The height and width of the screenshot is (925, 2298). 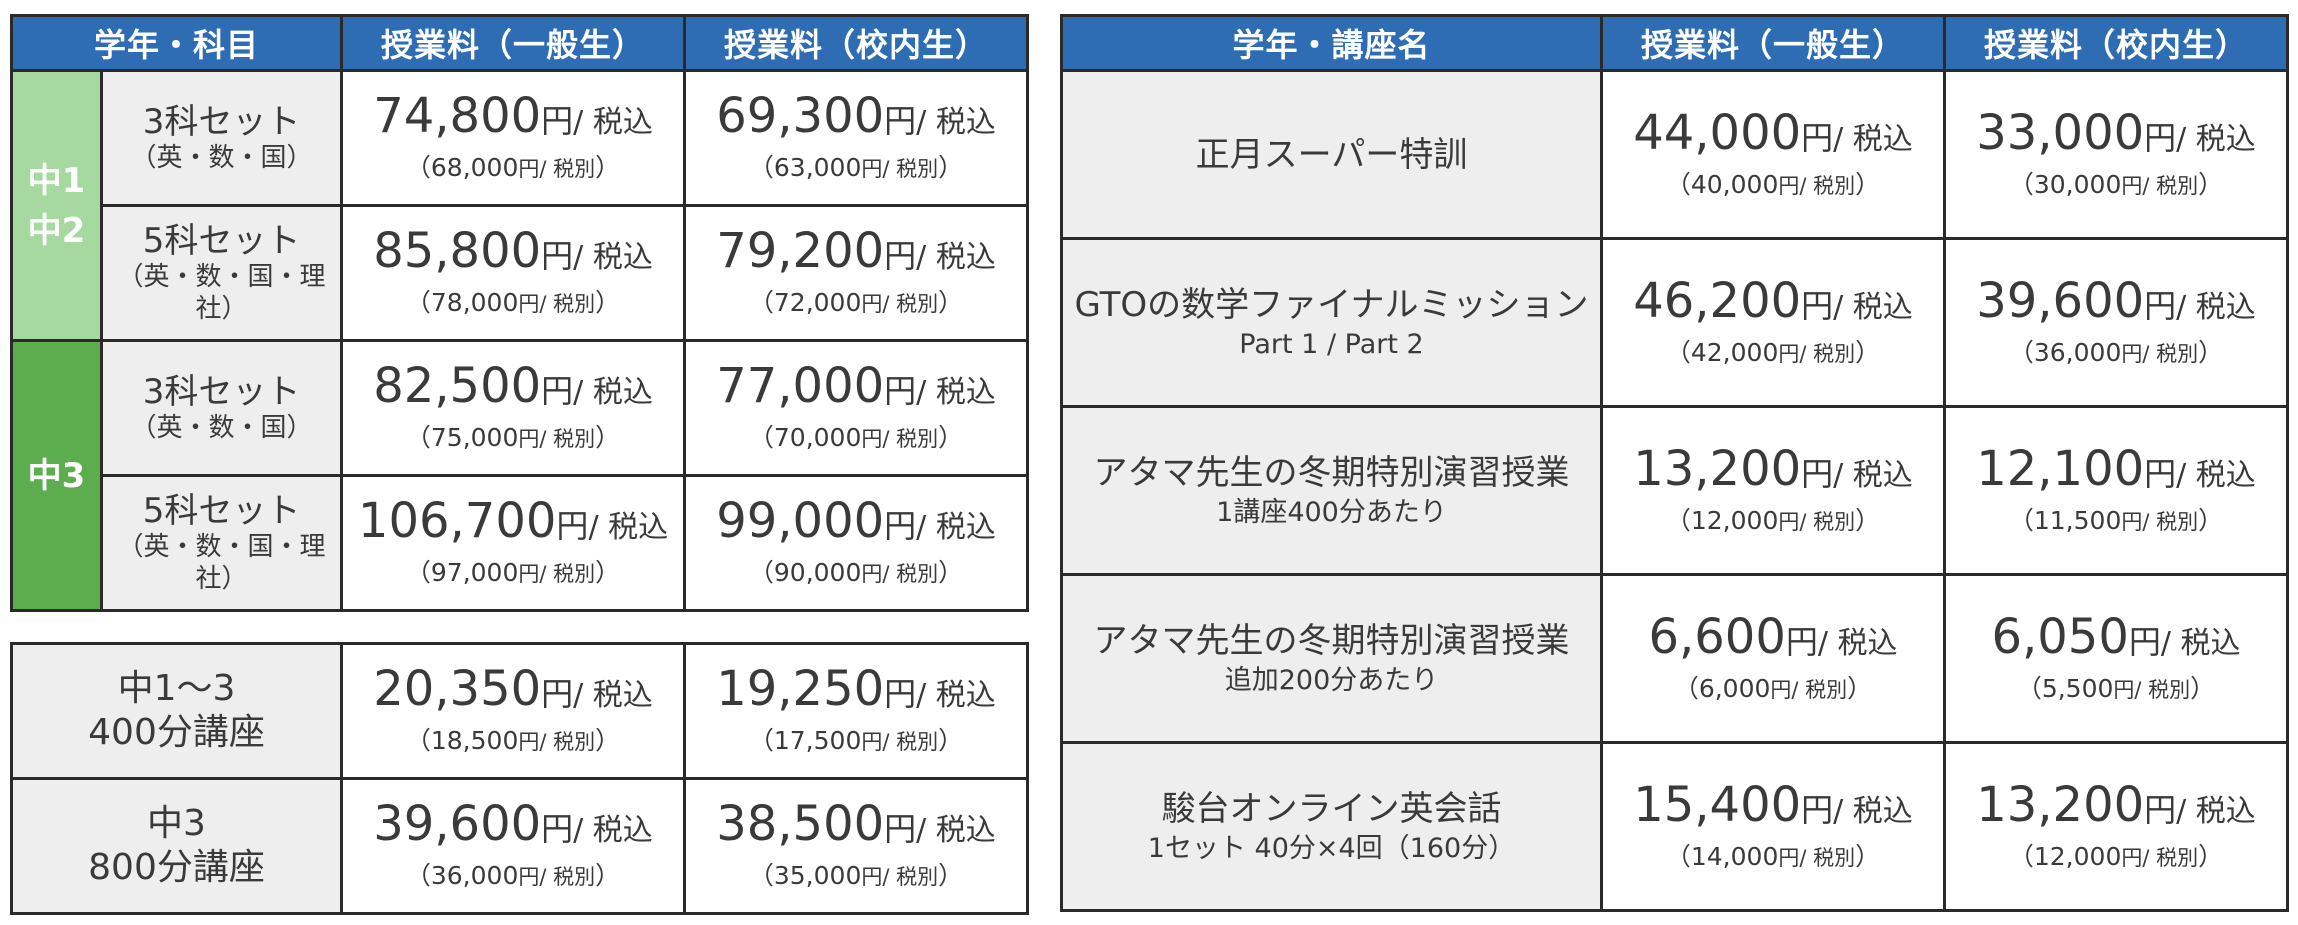 What do you see at coordinates (56, 205) in the screenshot?
I see `grade-cell-1-2: 中1 中2` at bounding box center [56, 205].